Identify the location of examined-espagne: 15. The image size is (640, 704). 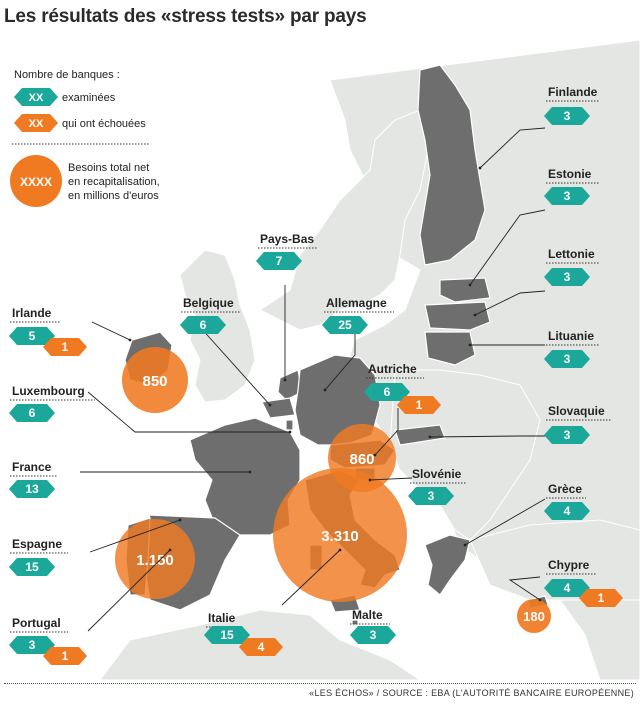
(32, 567).